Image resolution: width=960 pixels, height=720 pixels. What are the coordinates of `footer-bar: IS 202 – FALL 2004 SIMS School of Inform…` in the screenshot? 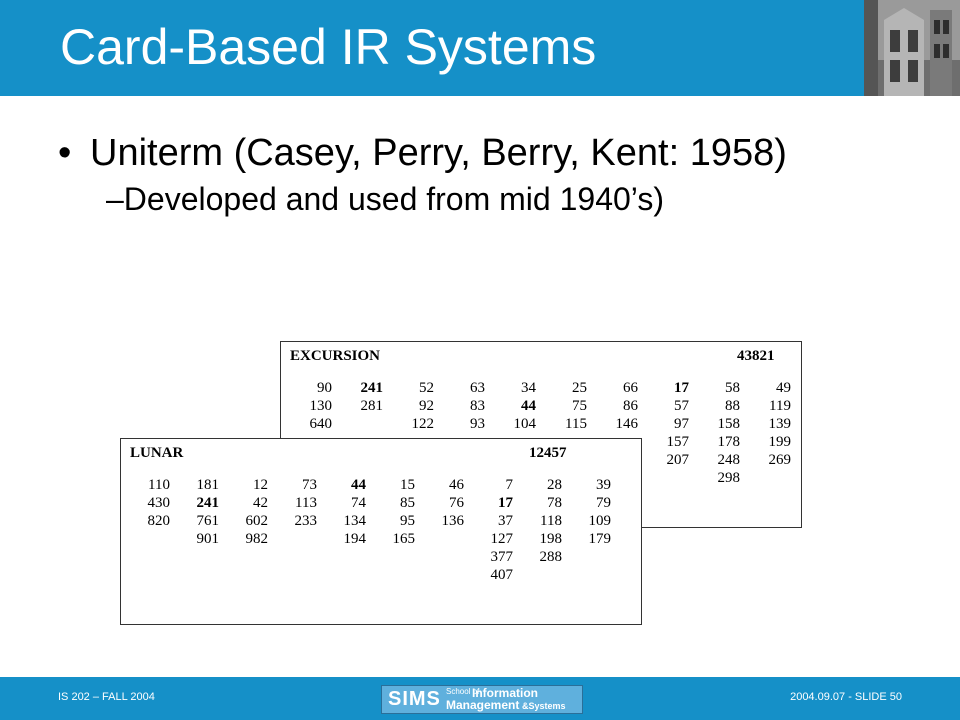 It's located at (480, 698).